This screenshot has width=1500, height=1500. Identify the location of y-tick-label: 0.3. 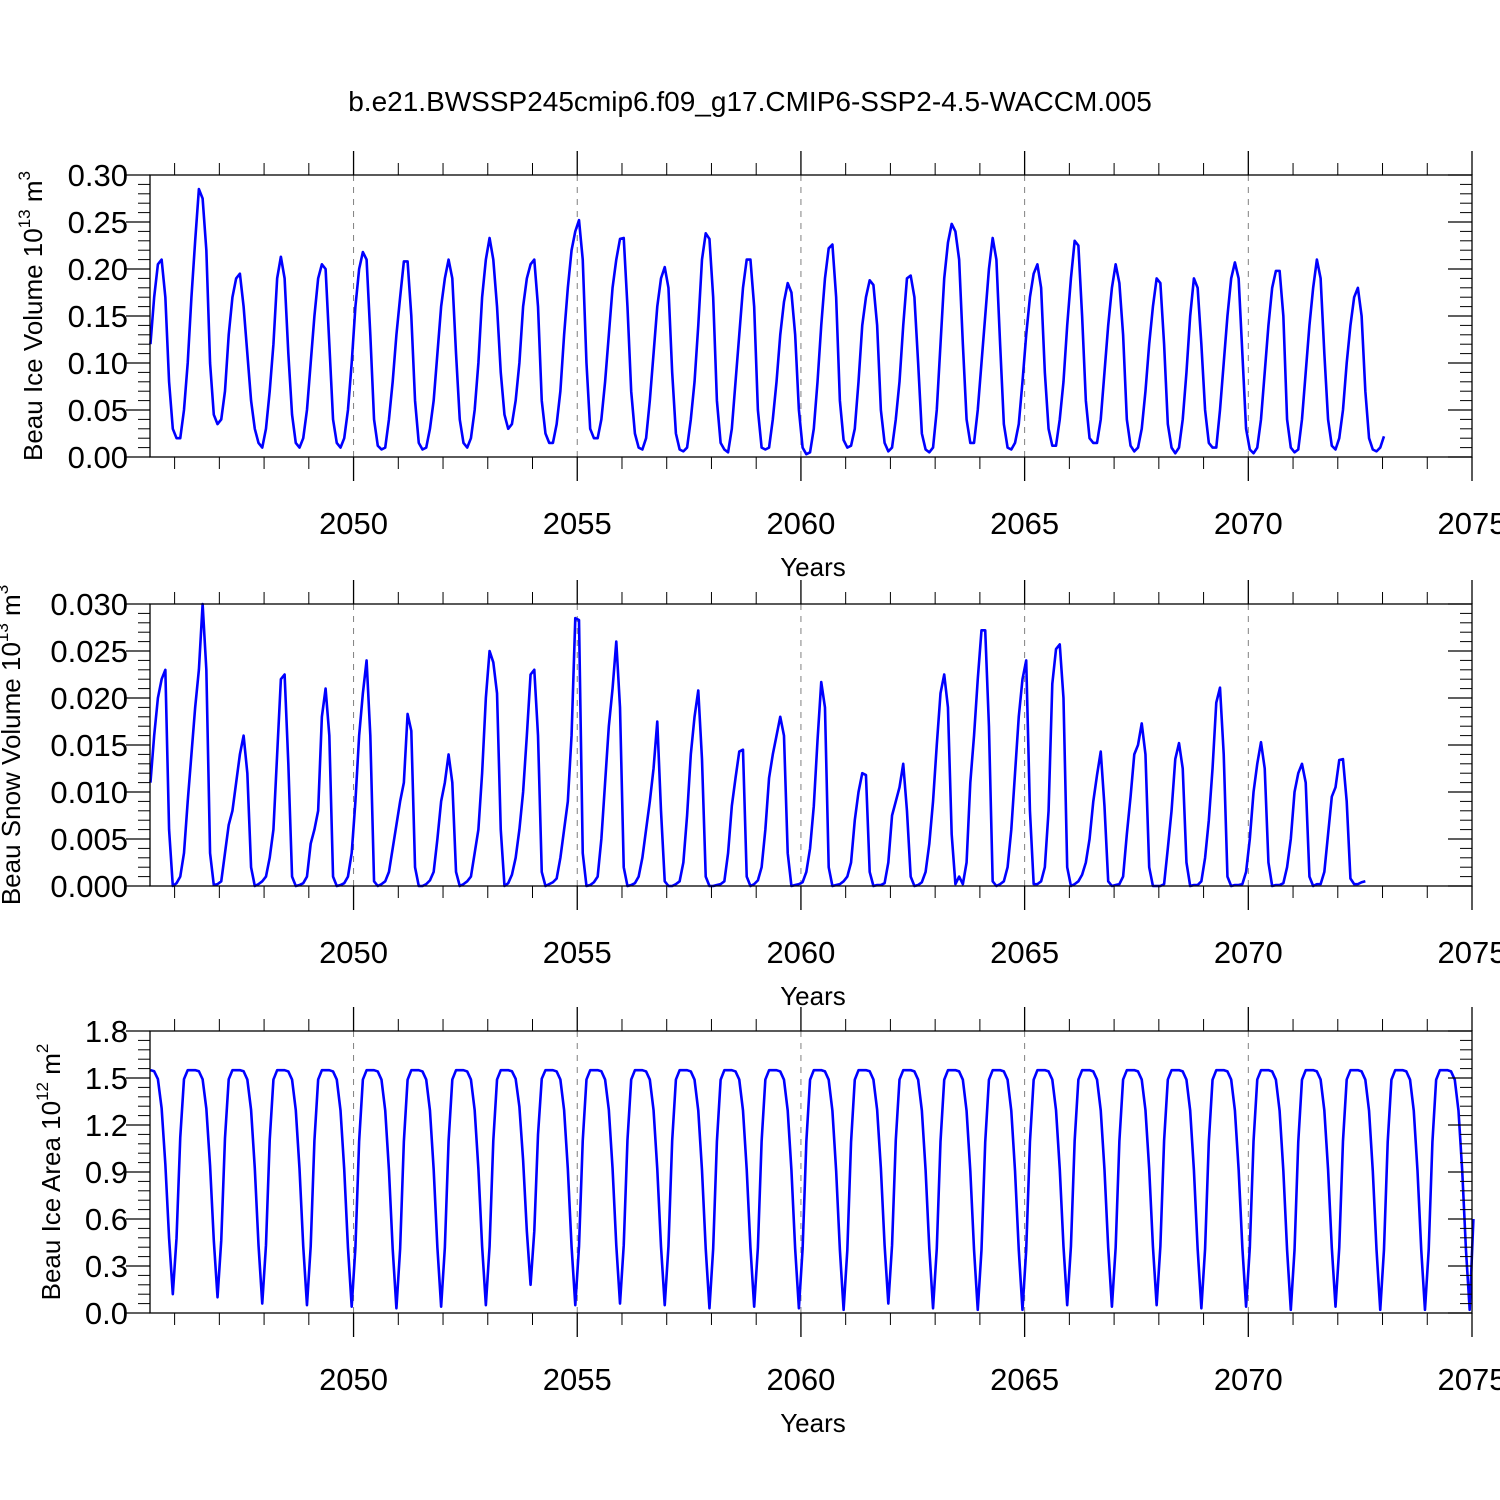
(106, 1266).